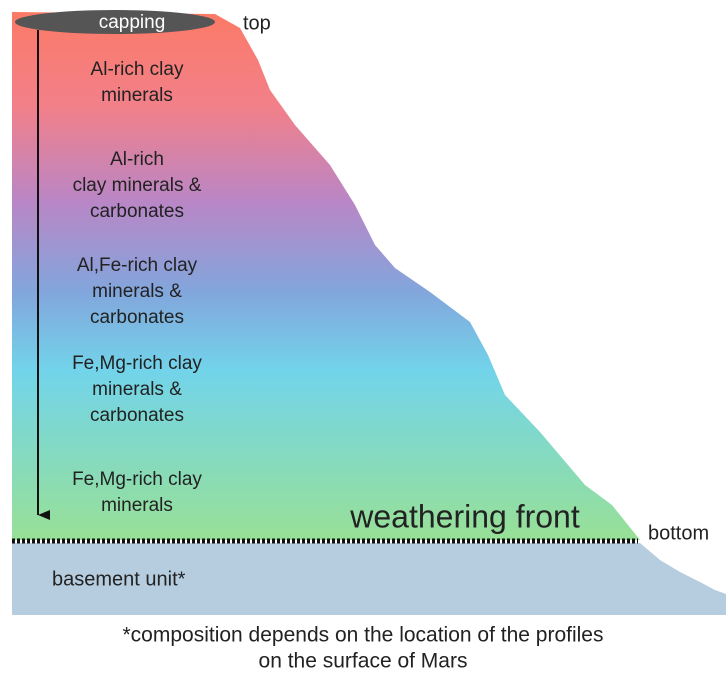 The height and width of the screenshot is (680, 726). I want to click on basement-label: basement unit*, so click(119, 579).